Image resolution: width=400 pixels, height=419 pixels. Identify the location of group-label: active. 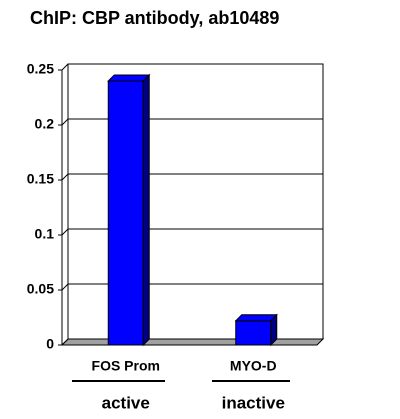
(126, 402).